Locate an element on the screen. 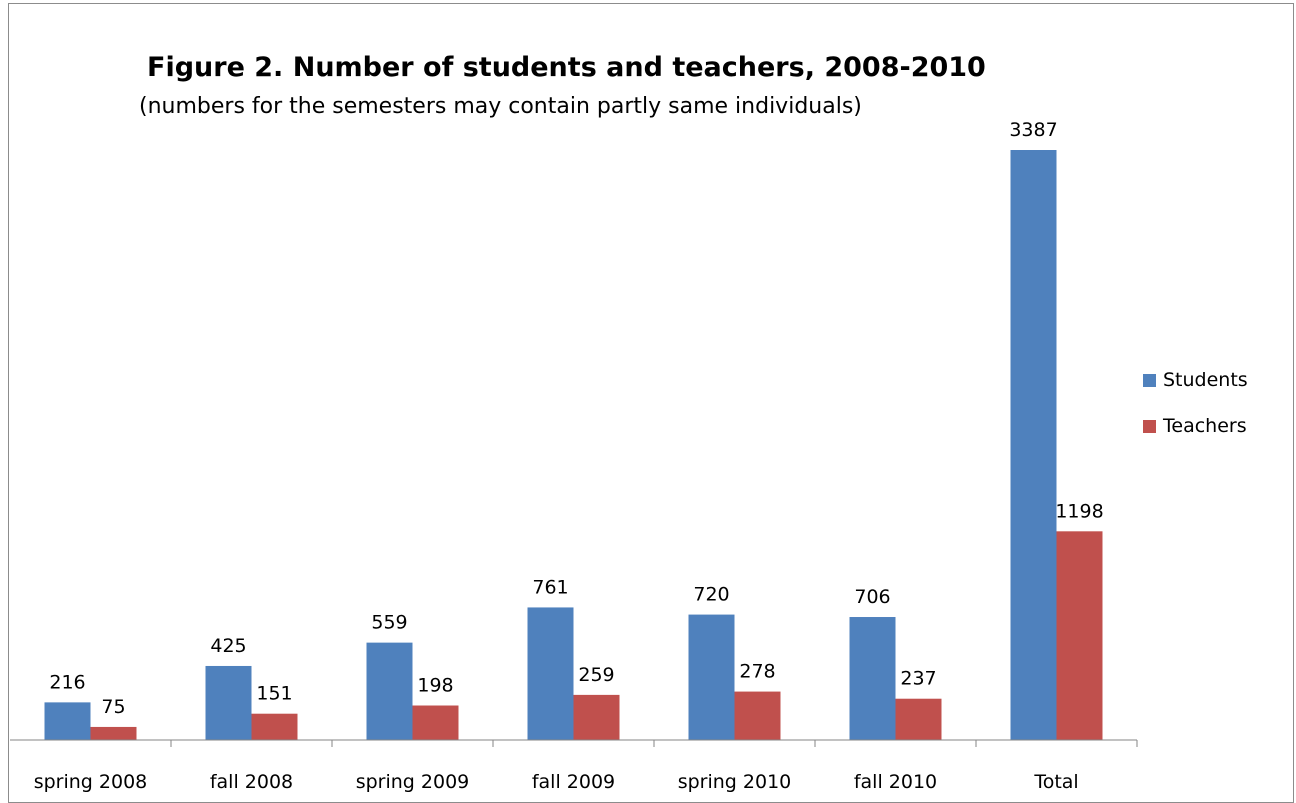 This screenshot has height=803, width=1296. data-label-teachers-1: 151 is located at coordinates (274, 694).